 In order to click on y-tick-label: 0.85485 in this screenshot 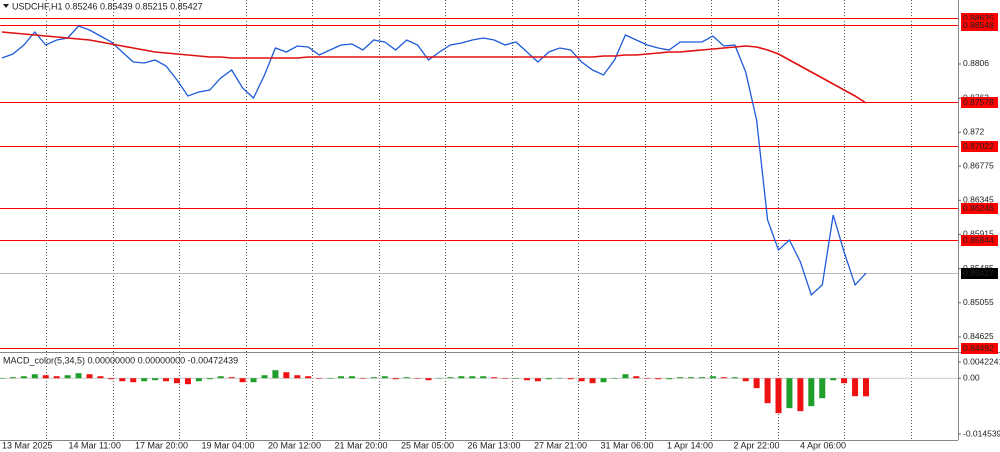, I will do `click(978, 268)`.